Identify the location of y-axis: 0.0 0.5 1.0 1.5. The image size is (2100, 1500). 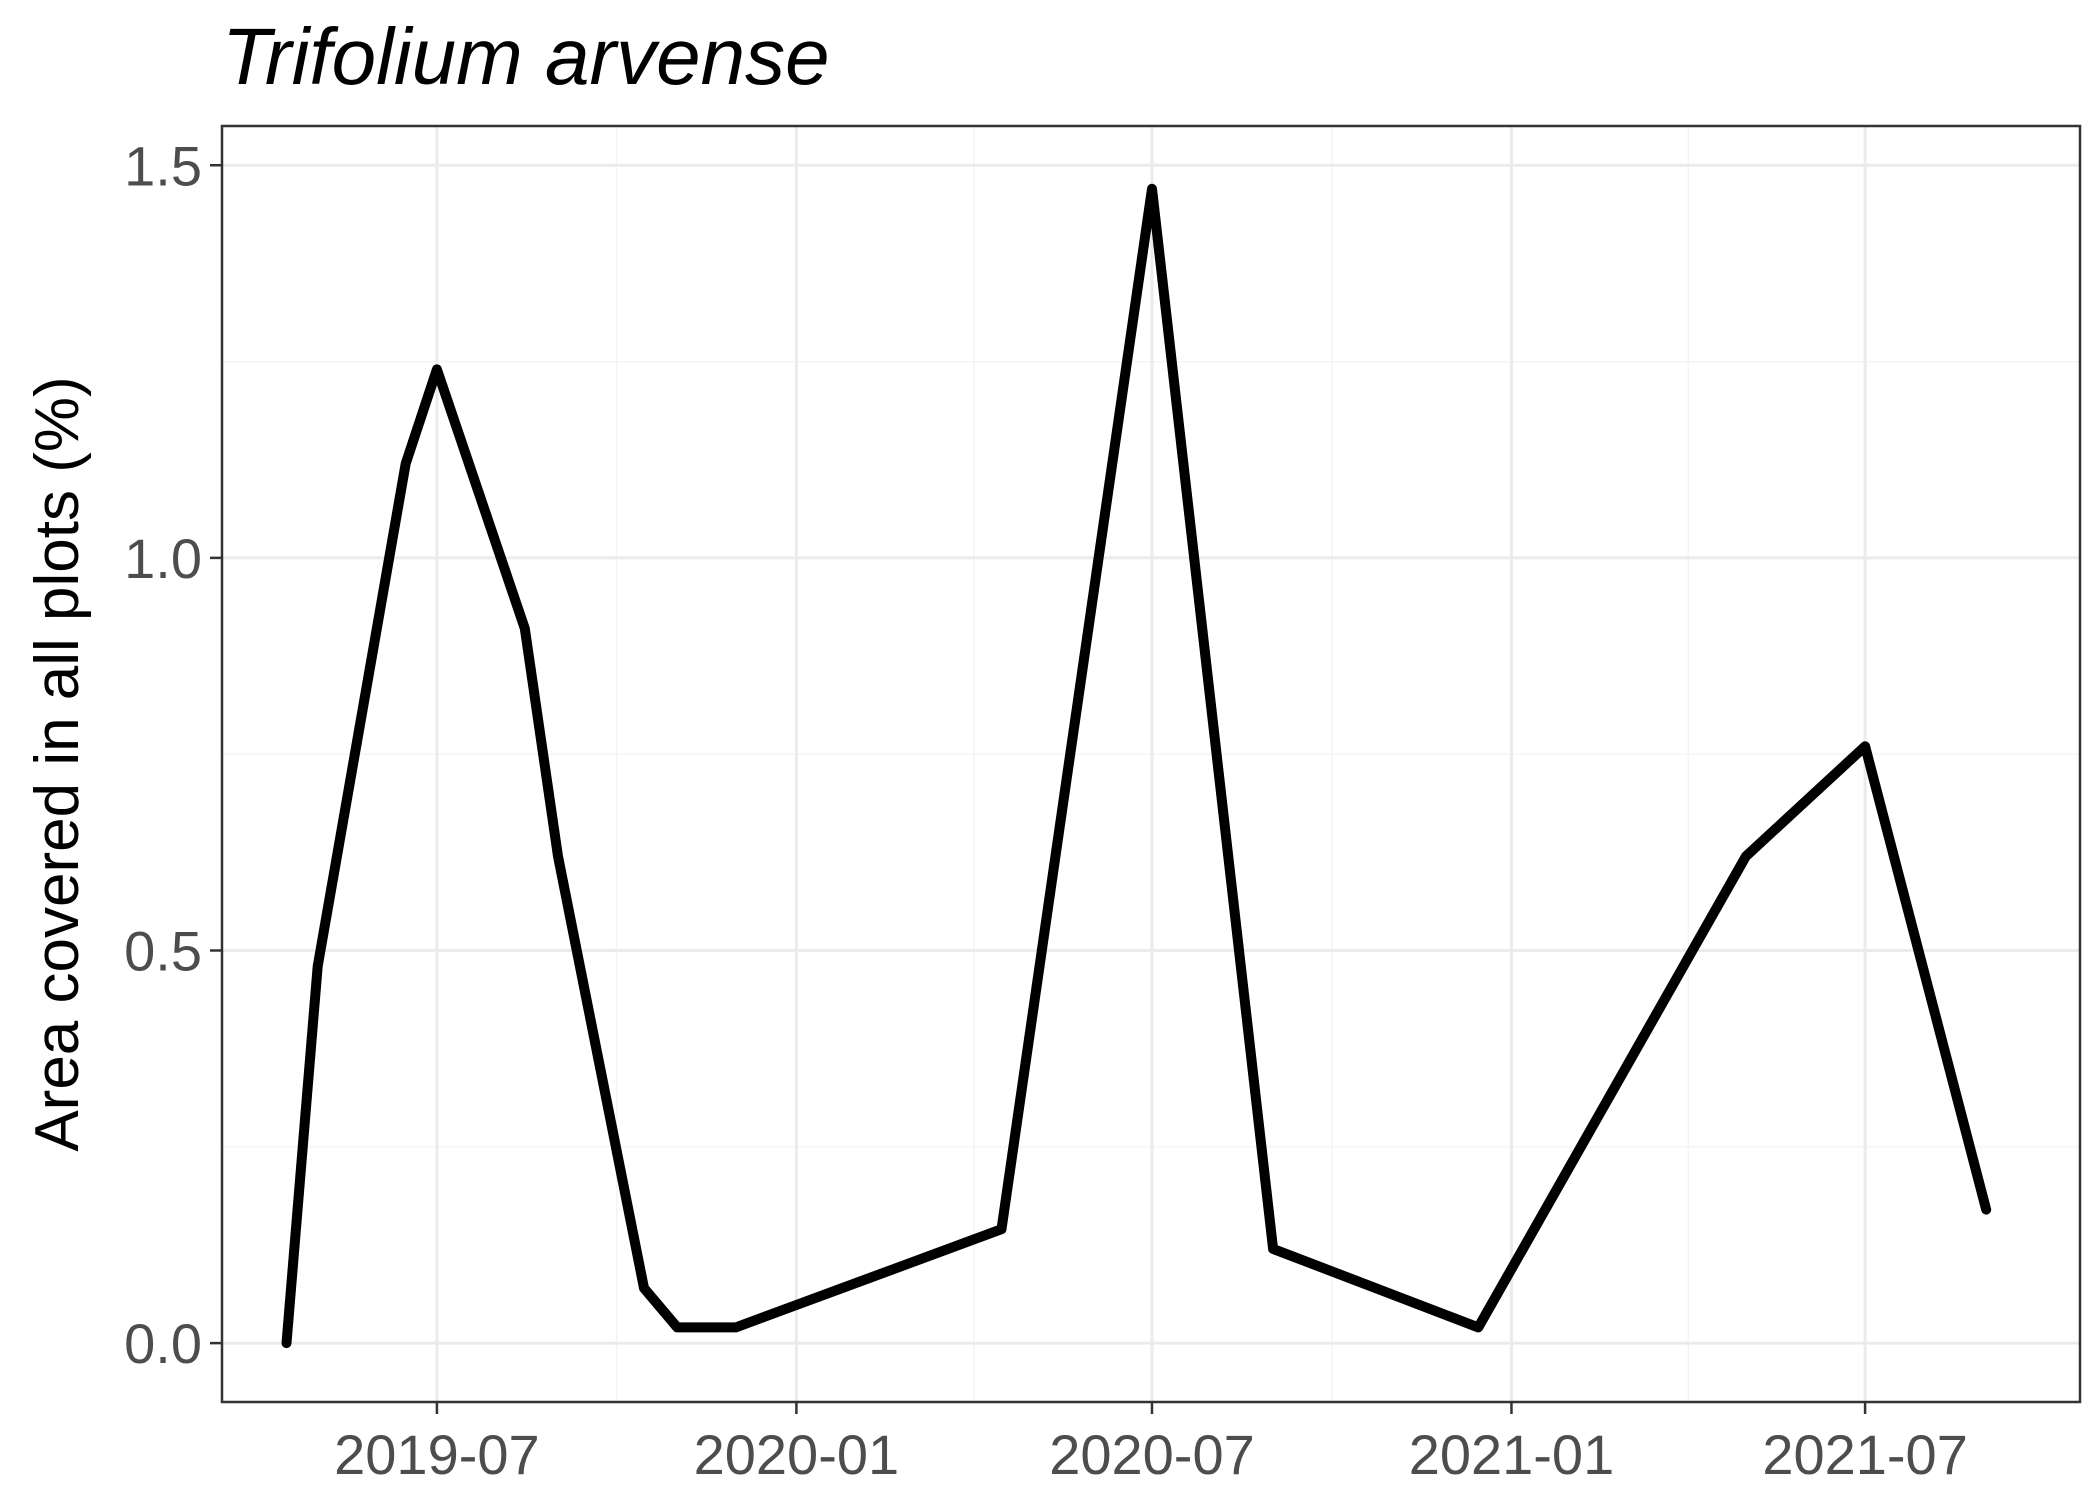
(173, 754).